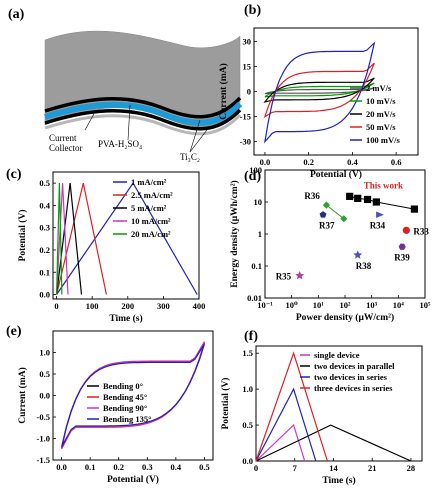  Describe the element at coordinates (399, 305) in the screenshot. I see `x-tick-label: 10⁴` at that location.